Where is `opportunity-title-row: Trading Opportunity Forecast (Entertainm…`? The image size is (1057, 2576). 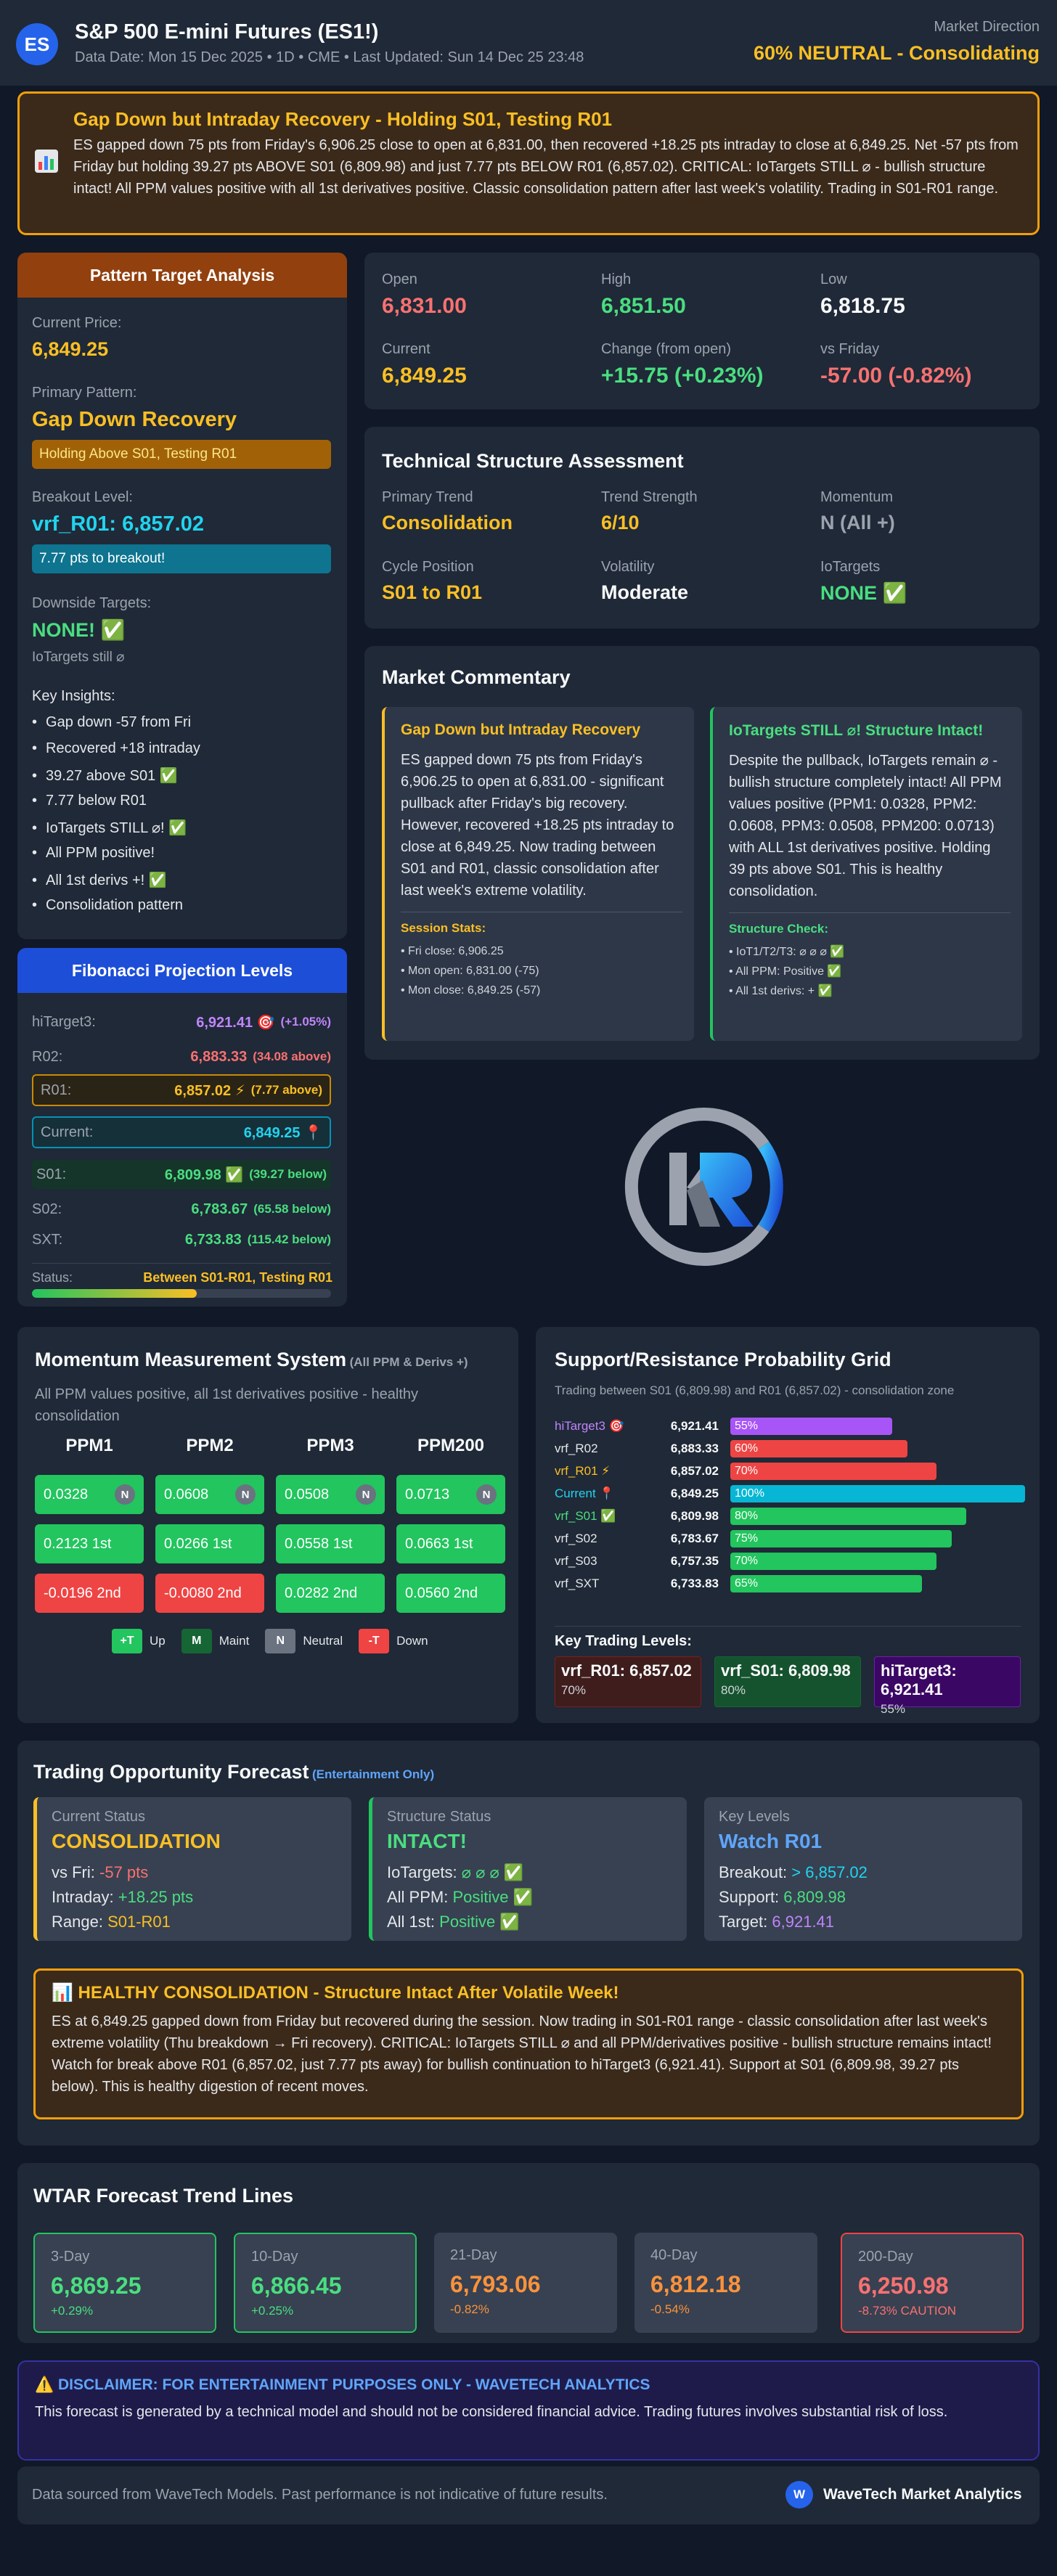 opportunity-title-row: Trading Opportunity Forecast (Entertainm… is located at coordinates (233, 1772).